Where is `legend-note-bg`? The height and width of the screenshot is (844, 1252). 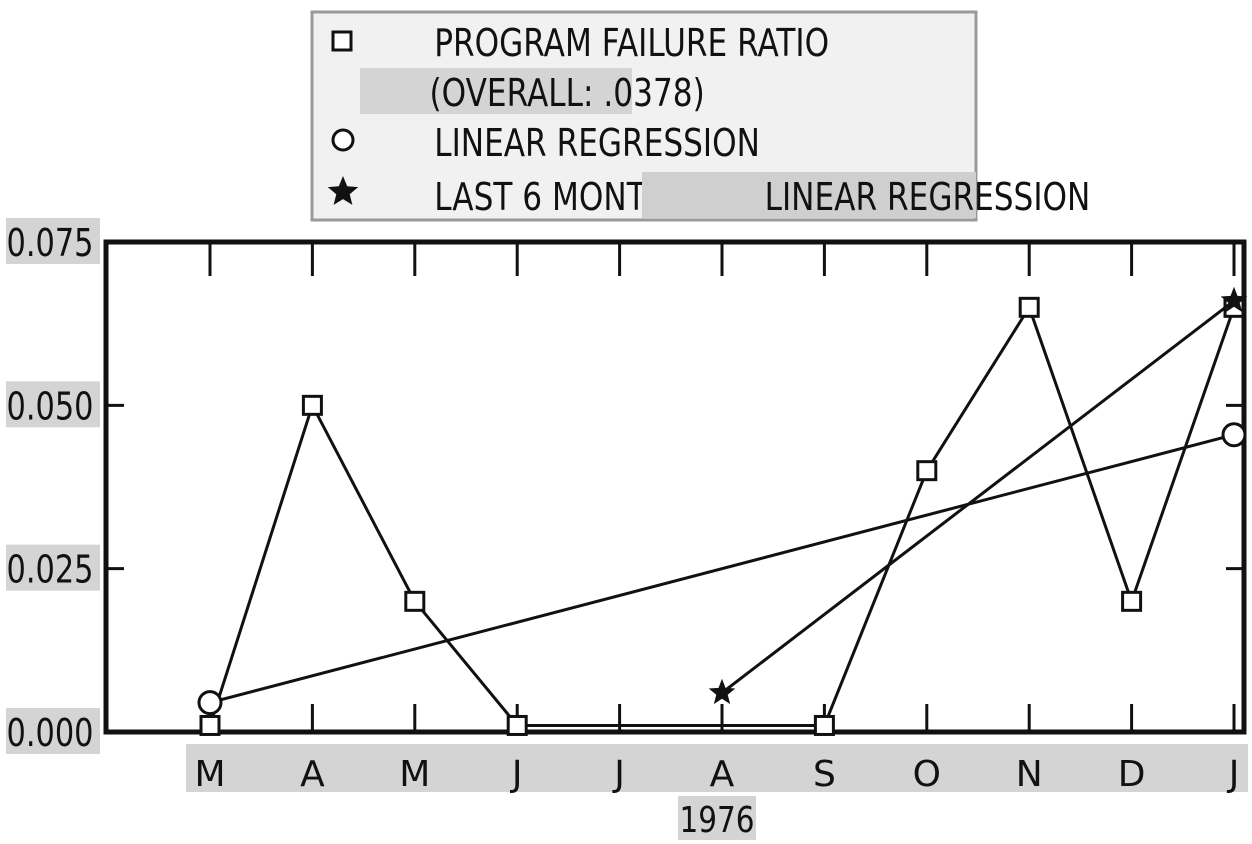 legend-note-bg is located at coordinates (496, 91).